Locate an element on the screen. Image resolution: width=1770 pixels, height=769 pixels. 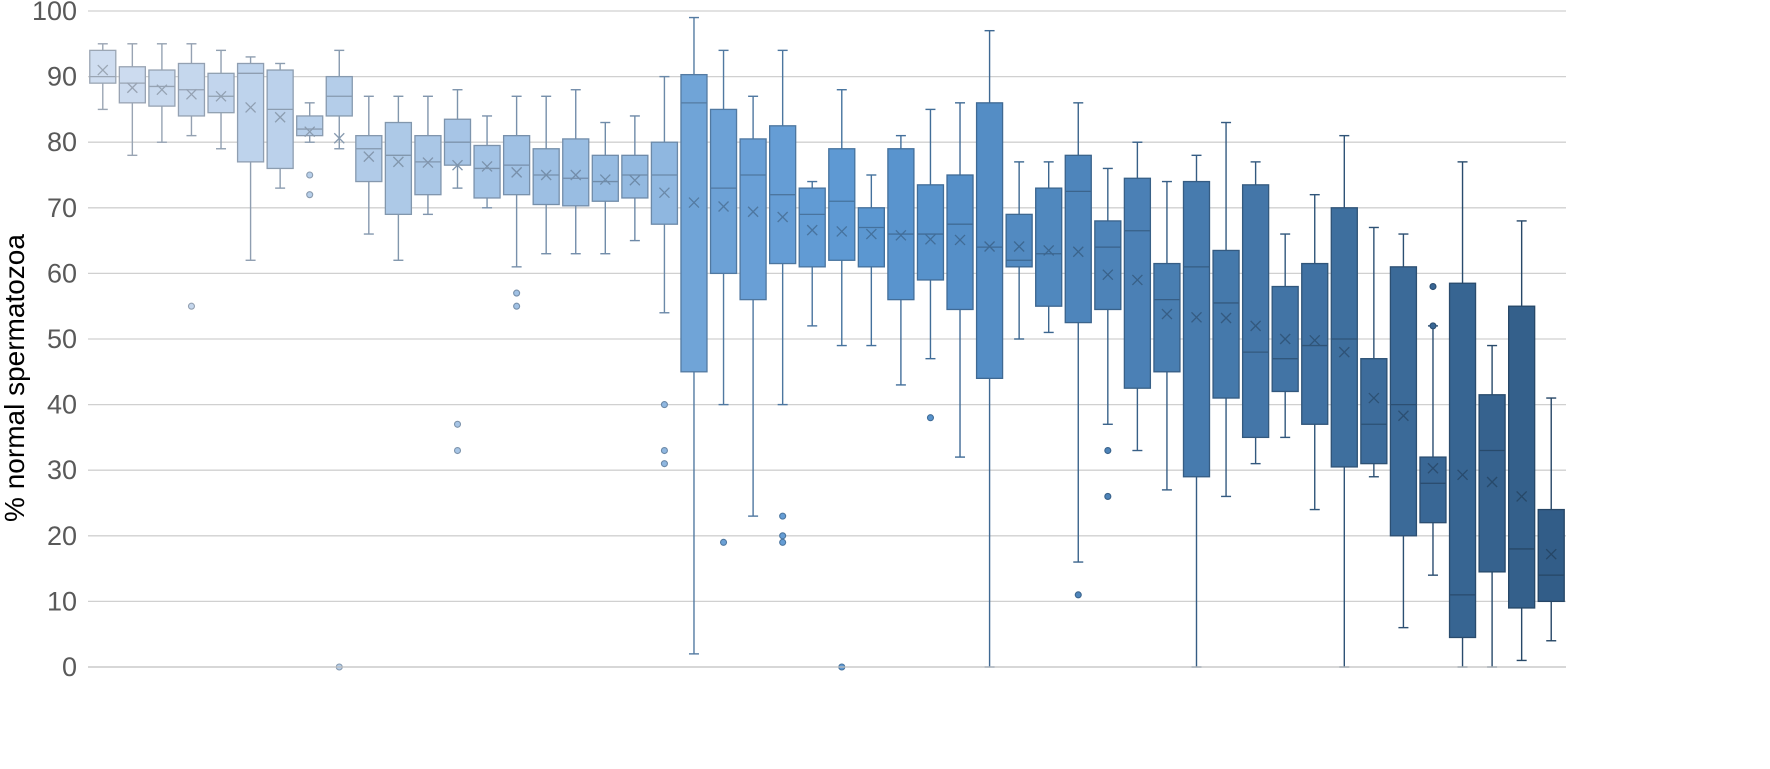
y-tick-label-100: 100 is located at coordinates (54, 13).